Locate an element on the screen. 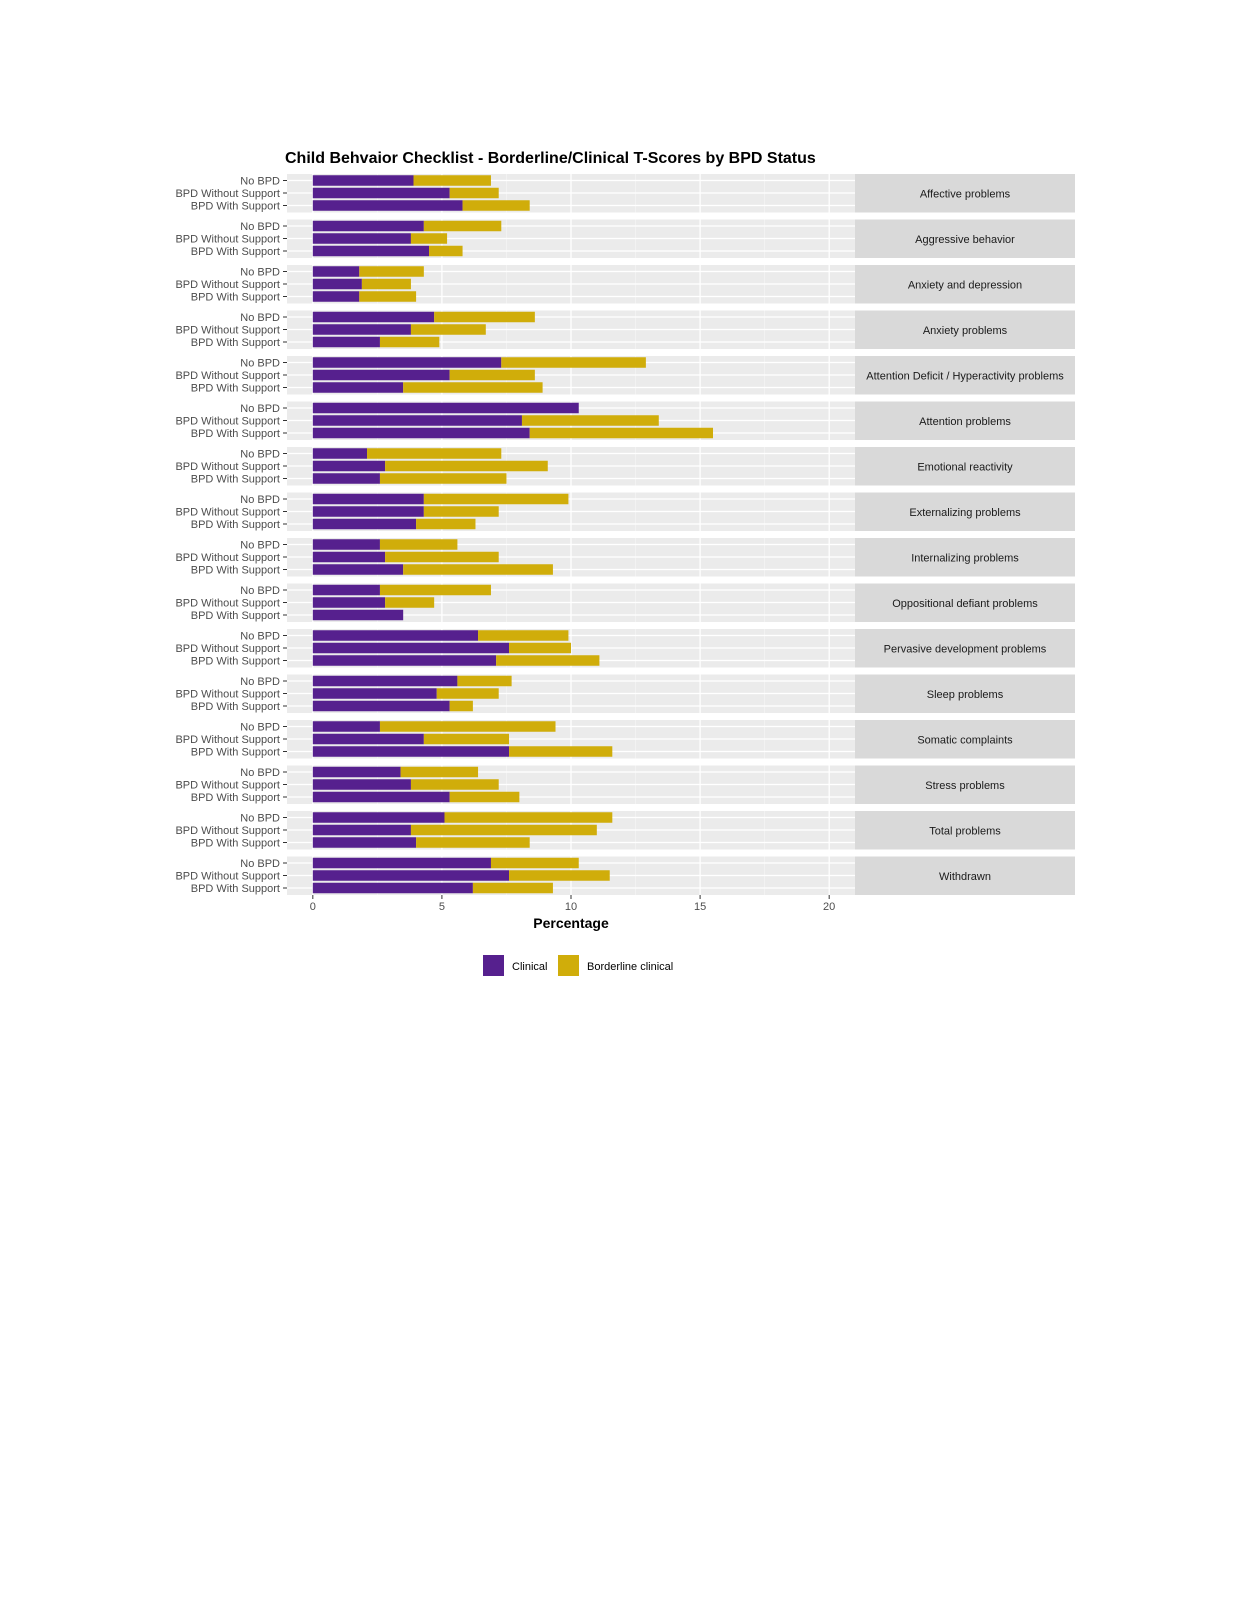  facet-label: Externalizing problems is located at coordinates (965, 513).